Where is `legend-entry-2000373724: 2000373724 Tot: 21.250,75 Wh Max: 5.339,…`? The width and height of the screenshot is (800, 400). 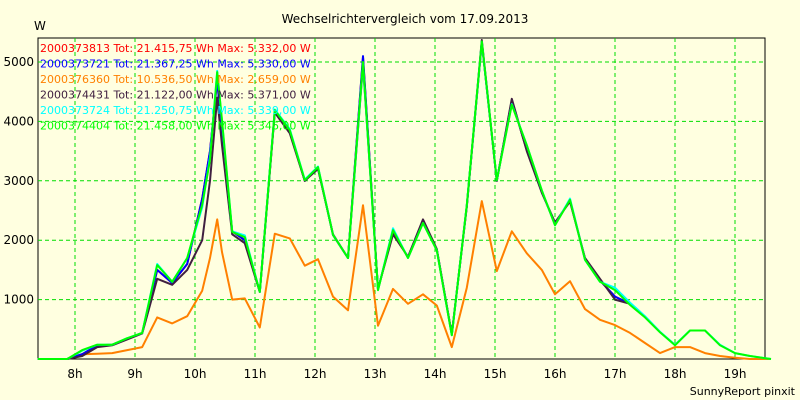 legend-entry-2000373724: 2000373724 Tot: 21.250,75 Wh Max: 5.339,… is located at coordinates (175, 110).